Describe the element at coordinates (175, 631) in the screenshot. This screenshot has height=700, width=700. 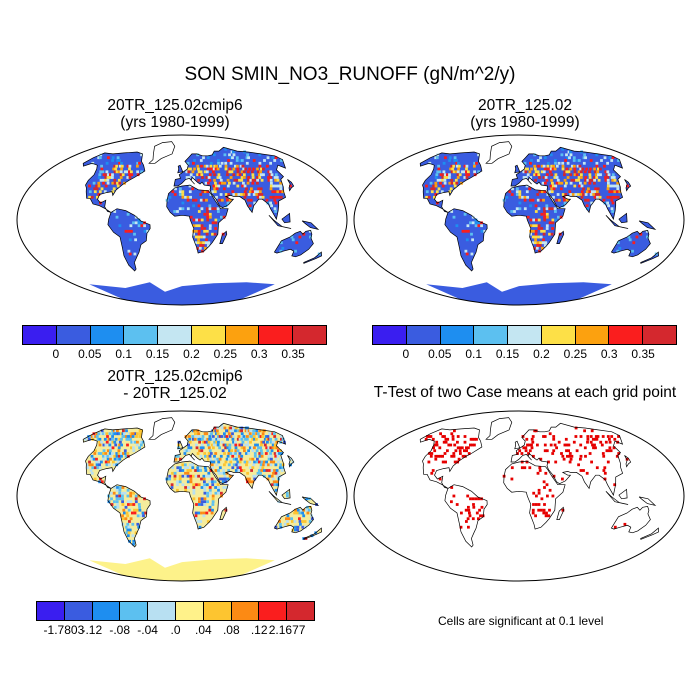
I see `colorbar-labels-bottom-left: -1.7803 -.12 -.08 -.04.0.04.08.12 2.1677` at that location.